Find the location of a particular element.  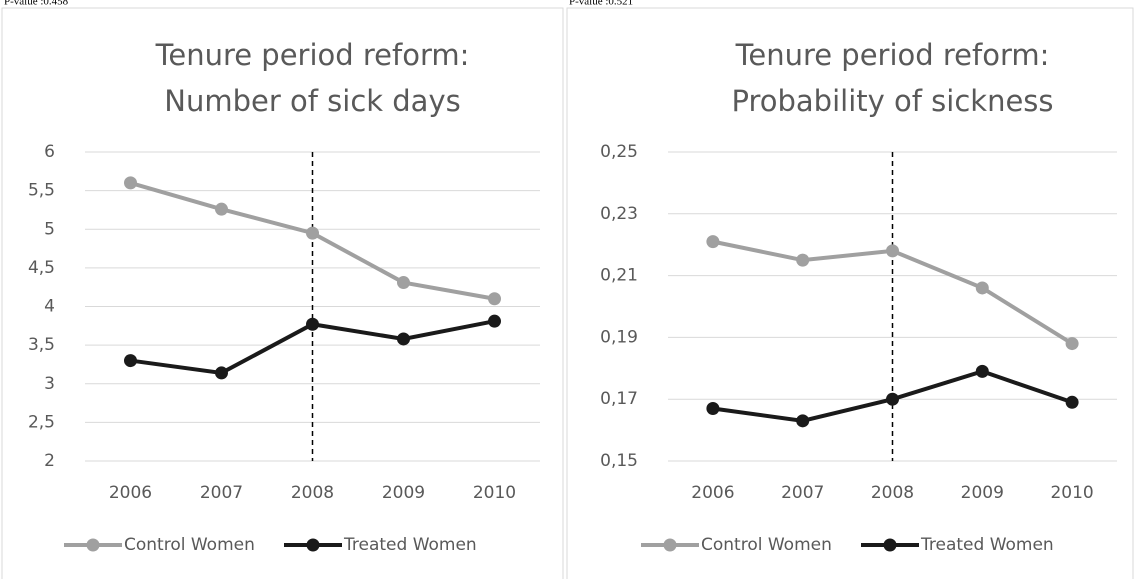

y-tick-label: 0,15 is located at coordinates (619, 461).